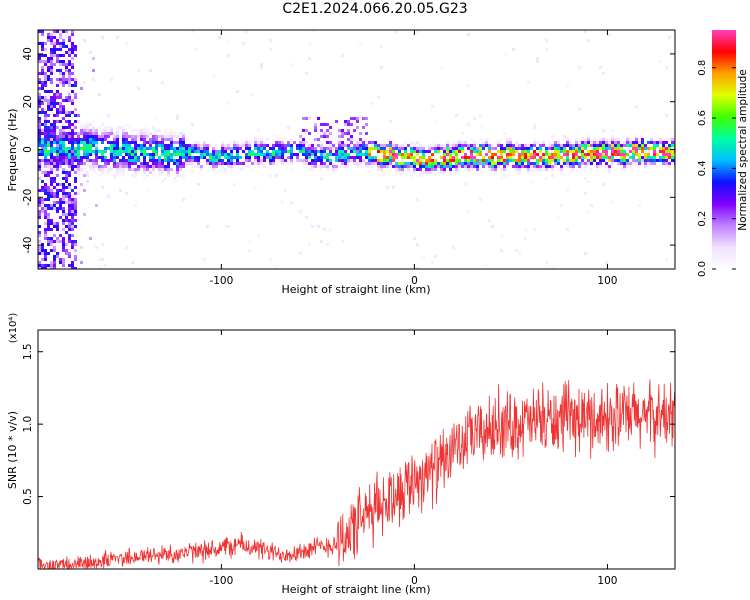  What do you see at coordinates (702, 118) in the screenshot?
I see `colorbar-tick-label: 0.6` at bounding box center [702, 118].